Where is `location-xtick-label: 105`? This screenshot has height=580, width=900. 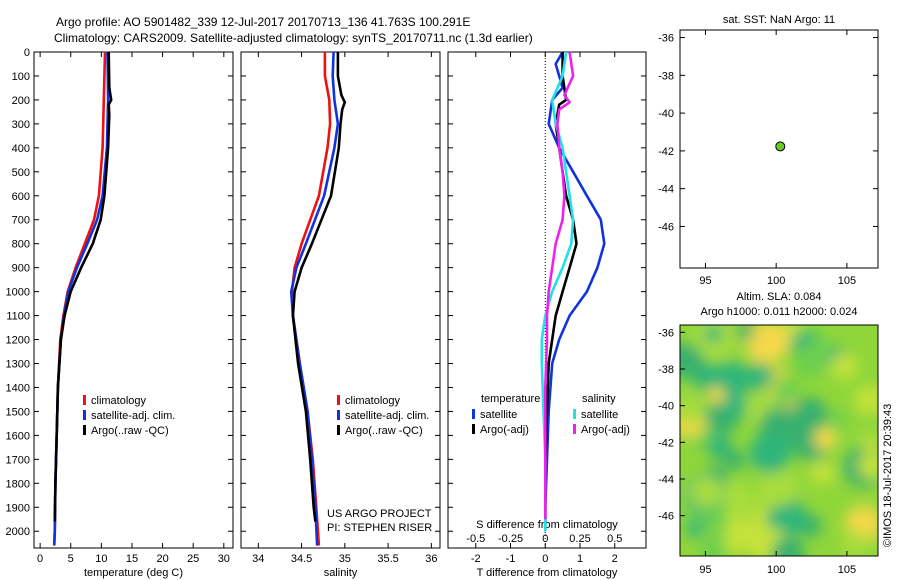 location-xtick-label: 105 is located at coordinates (847, 281).